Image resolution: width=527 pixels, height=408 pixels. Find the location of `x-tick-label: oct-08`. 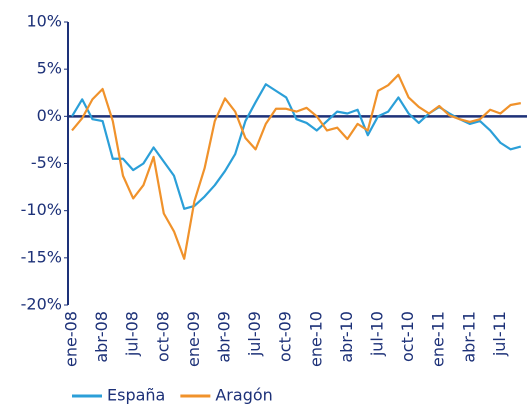

x-tick-label: oct-08 is located at coordinates (162, 336).